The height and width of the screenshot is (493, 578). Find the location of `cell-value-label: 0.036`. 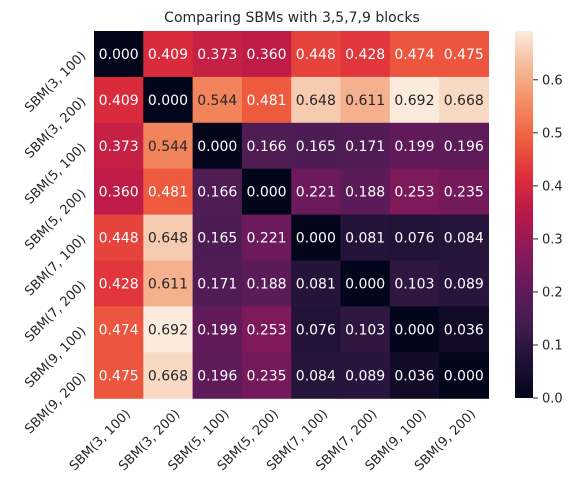

cell-value-label: 0.036 is located at coordinates (464, 330).